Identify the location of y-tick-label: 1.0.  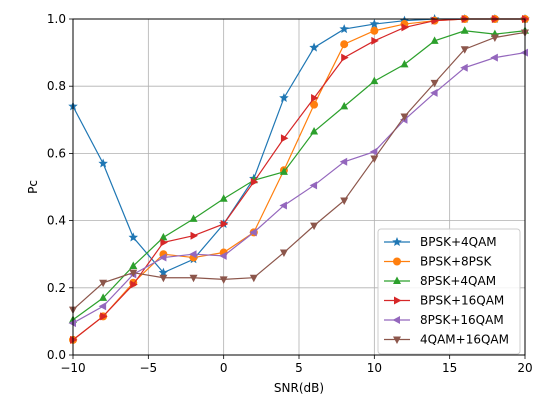
(56, 19).